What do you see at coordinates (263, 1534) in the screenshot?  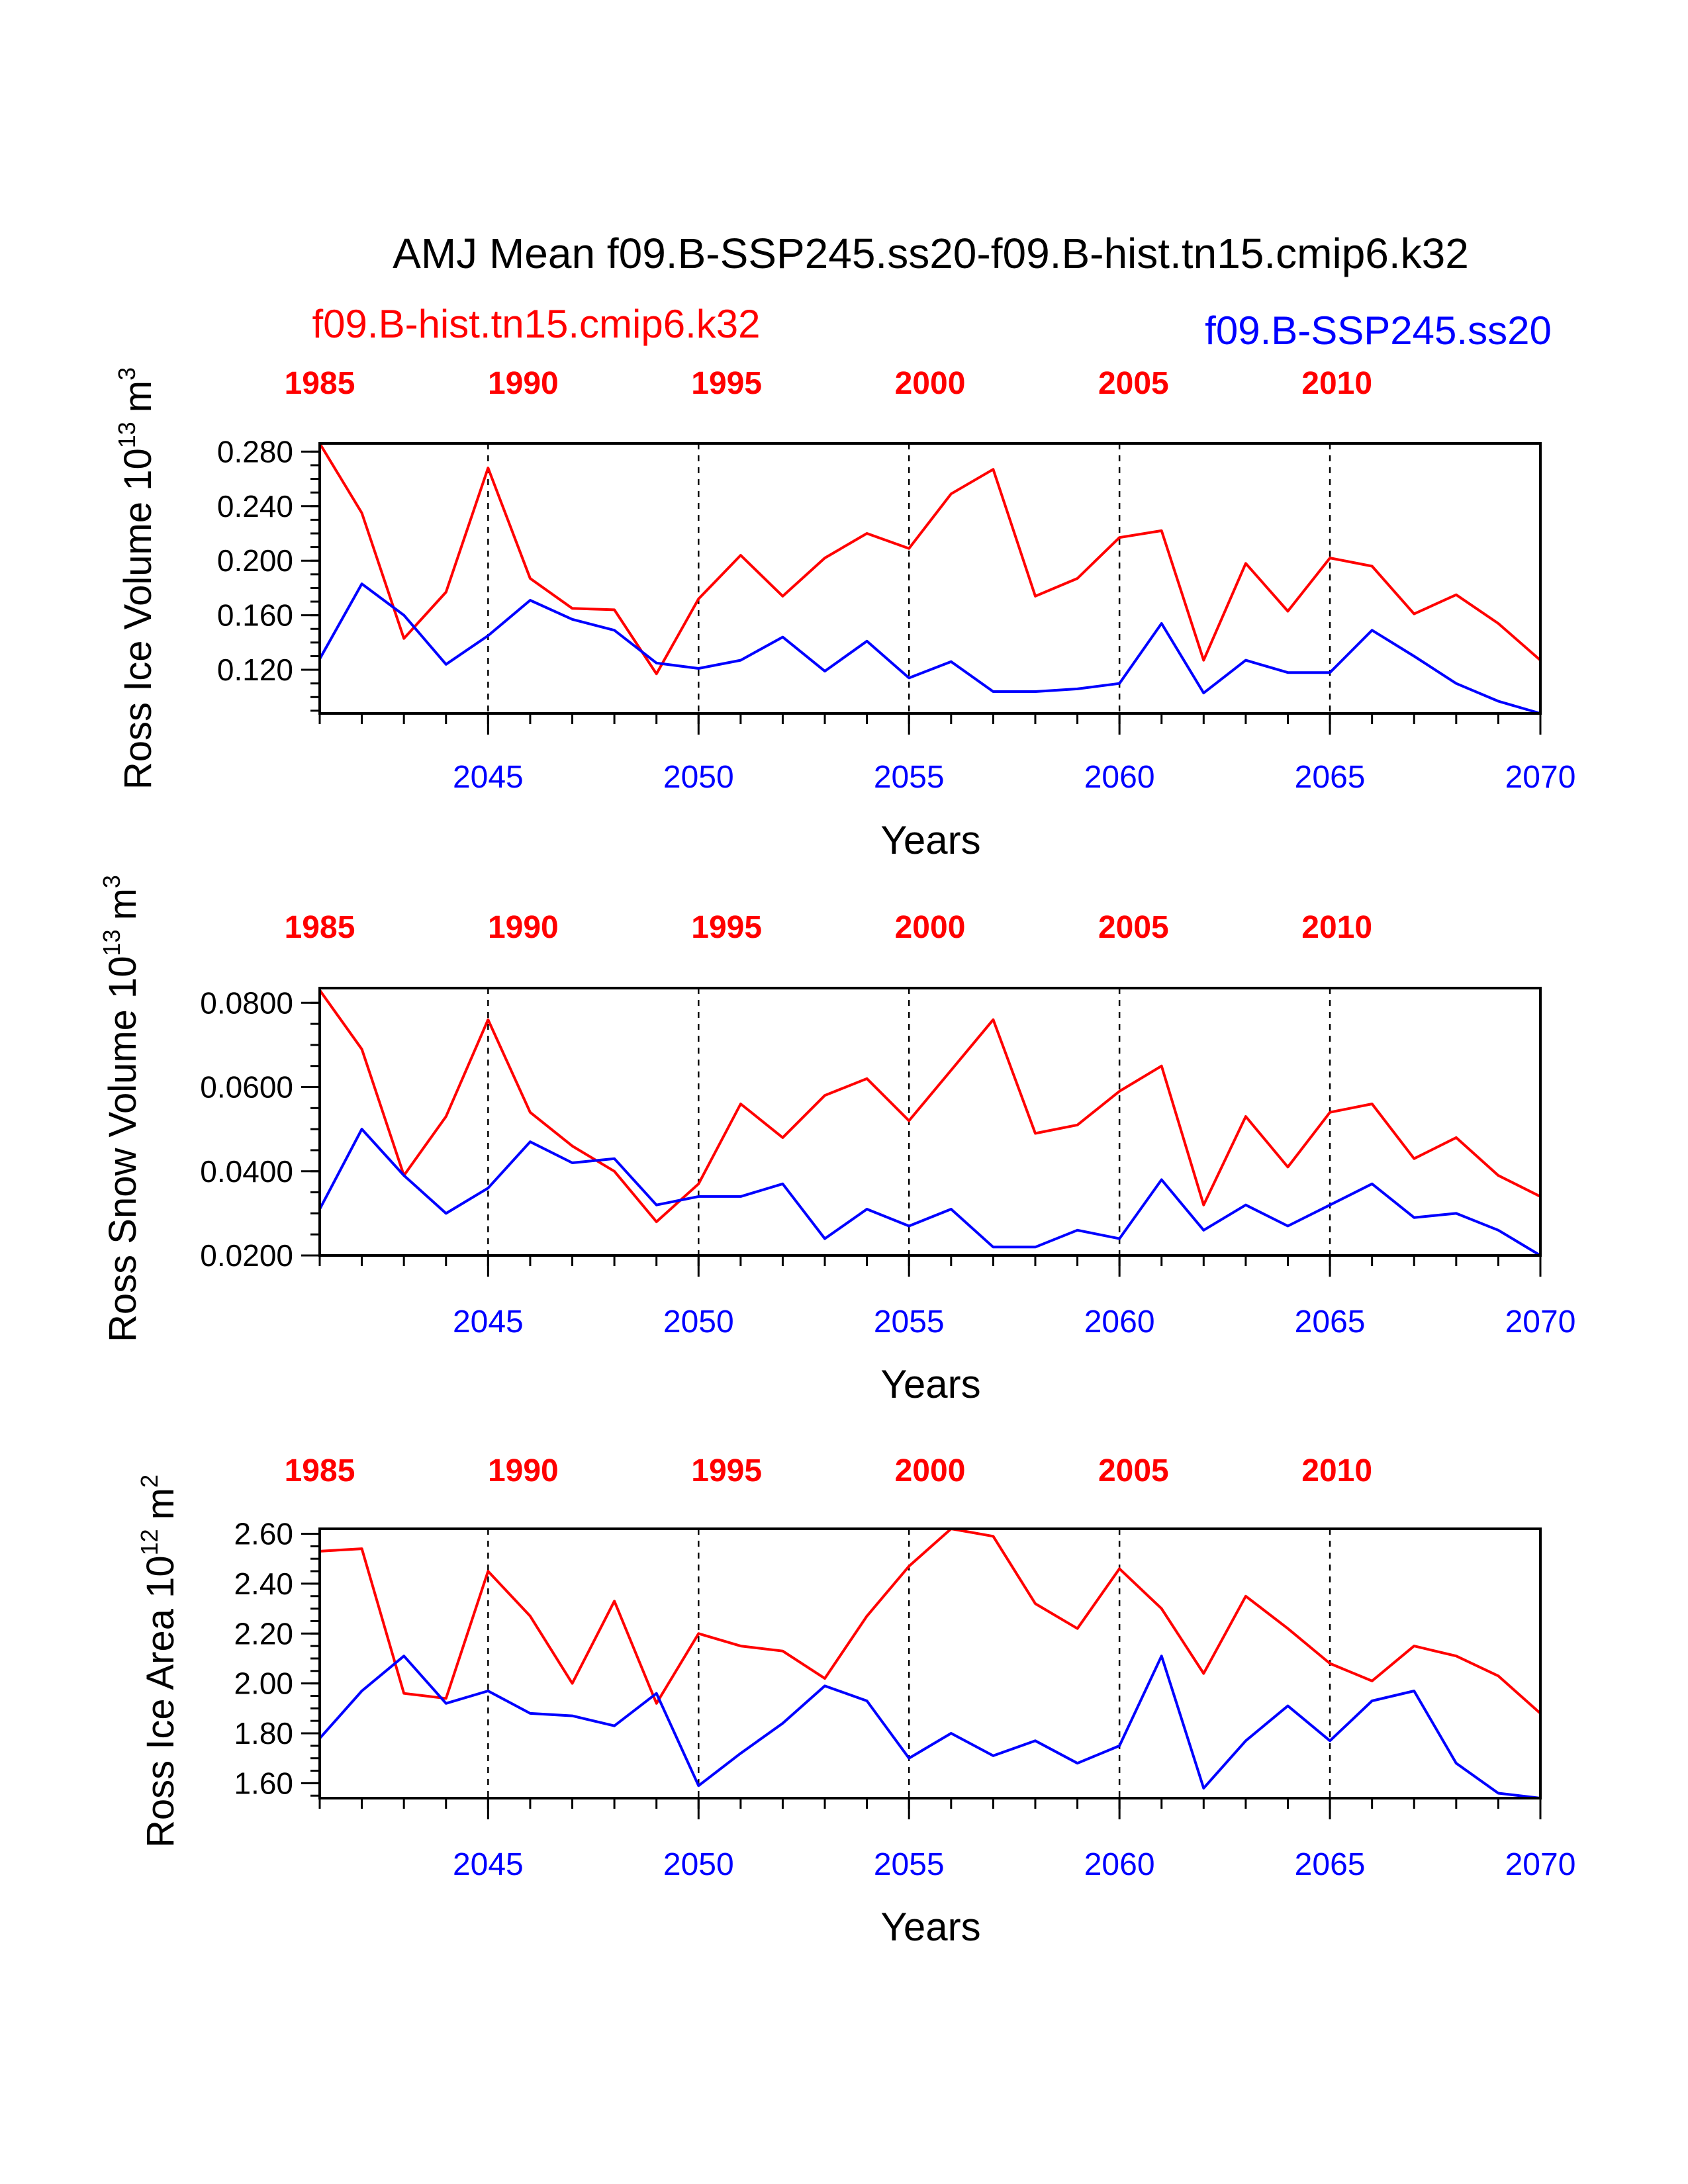 I see `y-tick-label: 2.60` at bounding box center [263, 1534].